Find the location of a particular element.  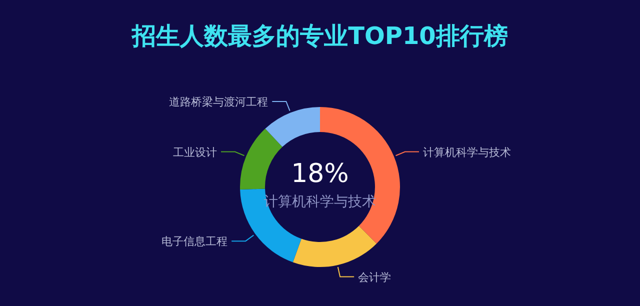

annotation: 18% is located at coordinates (320, 174).